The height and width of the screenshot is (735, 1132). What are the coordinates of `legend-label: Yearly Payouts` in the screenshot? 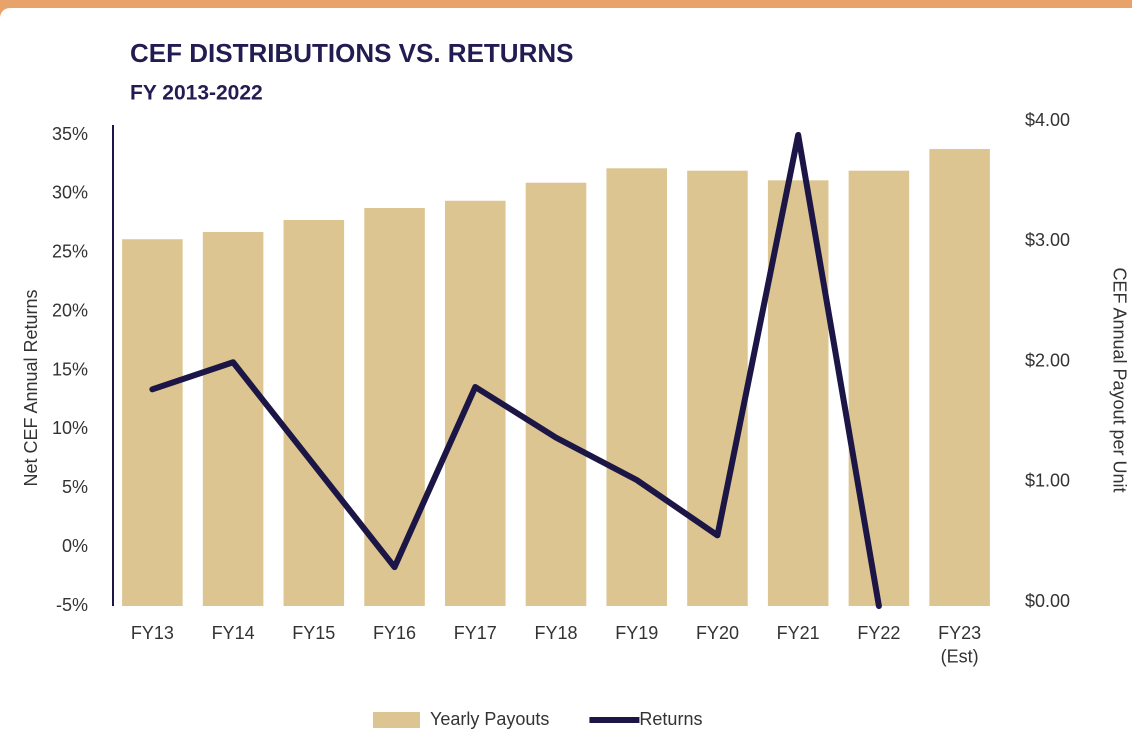 It's located at (489, 719).